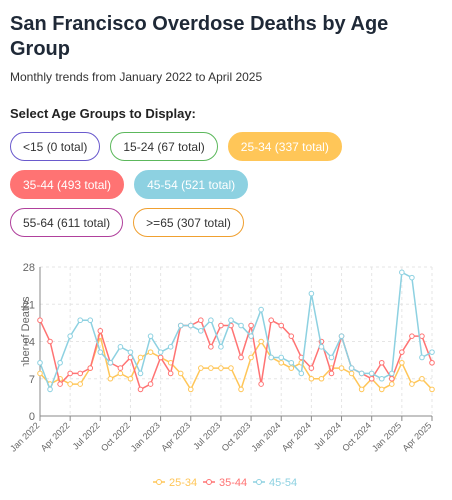 The image size is (452, 500). What do you see at coordinates (175, 436) in the screenshot?
I see `x-tick-label: Apr 2023` at bounding box center [175, 436].